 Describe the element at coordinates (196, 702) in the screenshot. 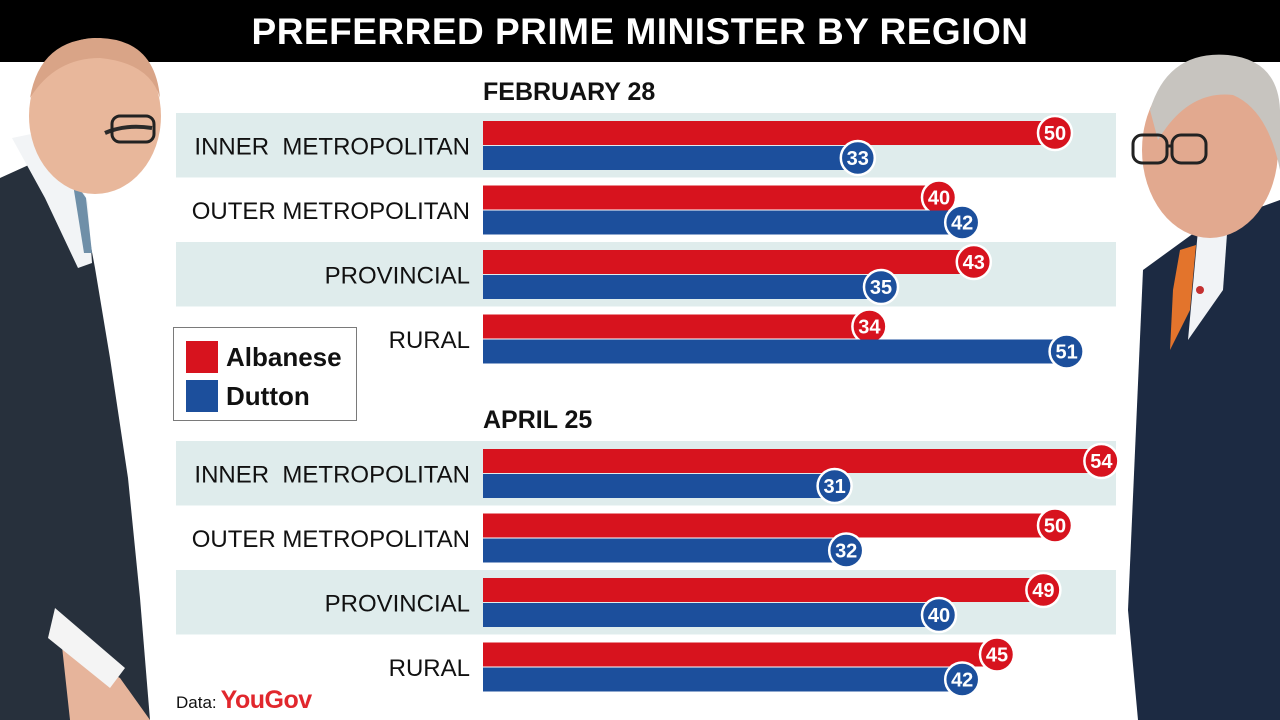

I see `source-prefix: Data:` at that location.